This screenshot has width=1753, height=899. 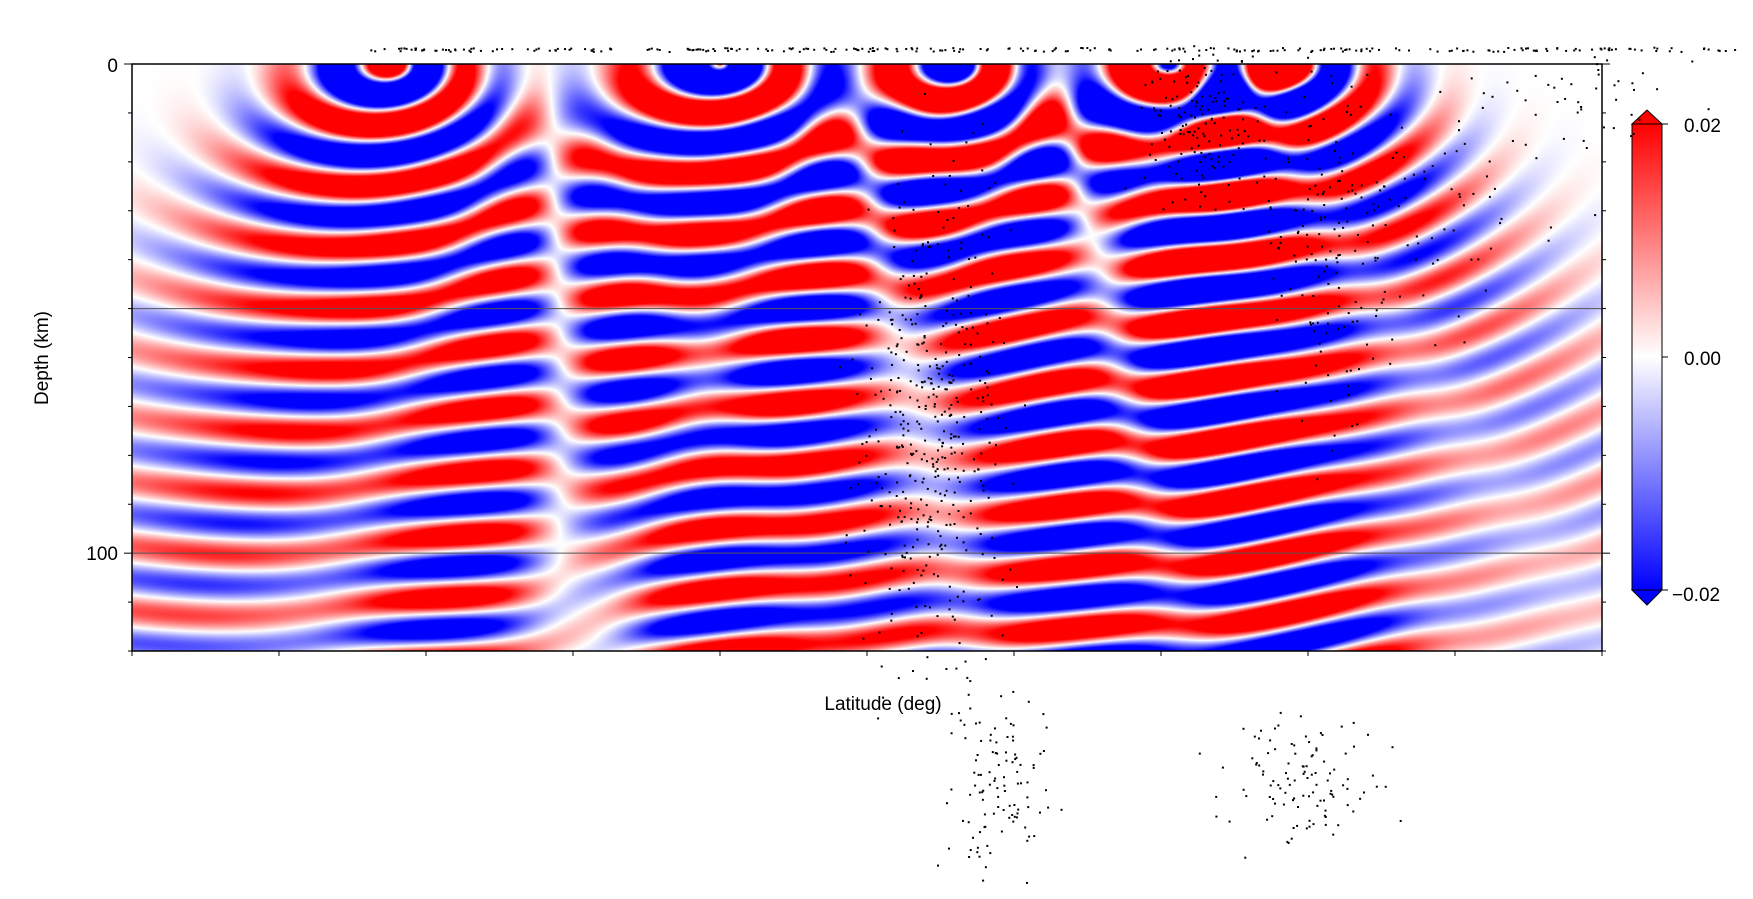 What do you see at coordinates (867, 653) in the screenshot?
I see `x-axis` at bounding box center [867, 653].